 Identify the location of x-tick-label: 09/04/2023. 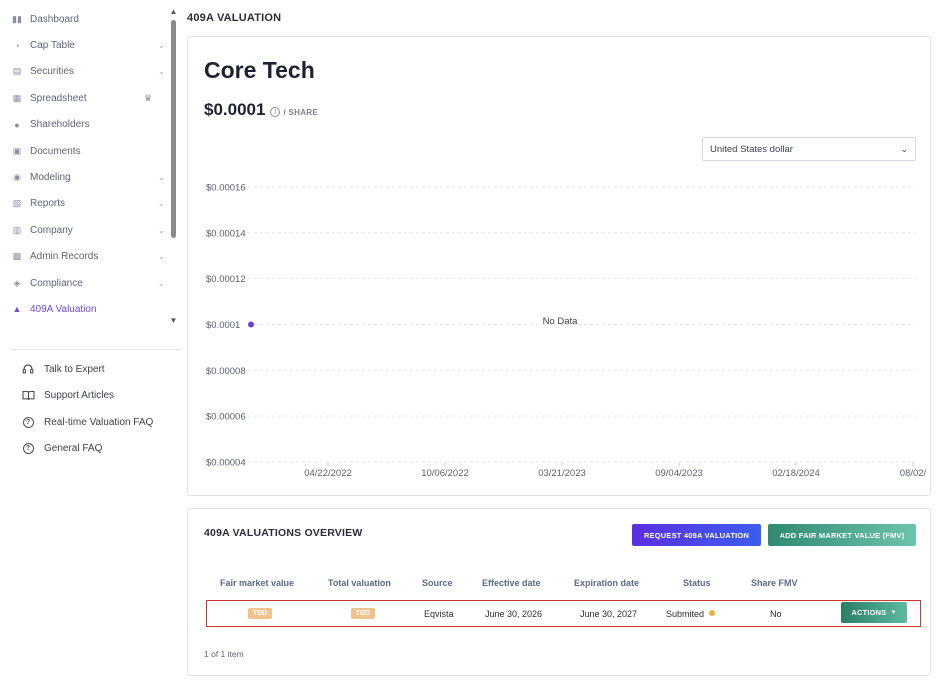
(679, 473).